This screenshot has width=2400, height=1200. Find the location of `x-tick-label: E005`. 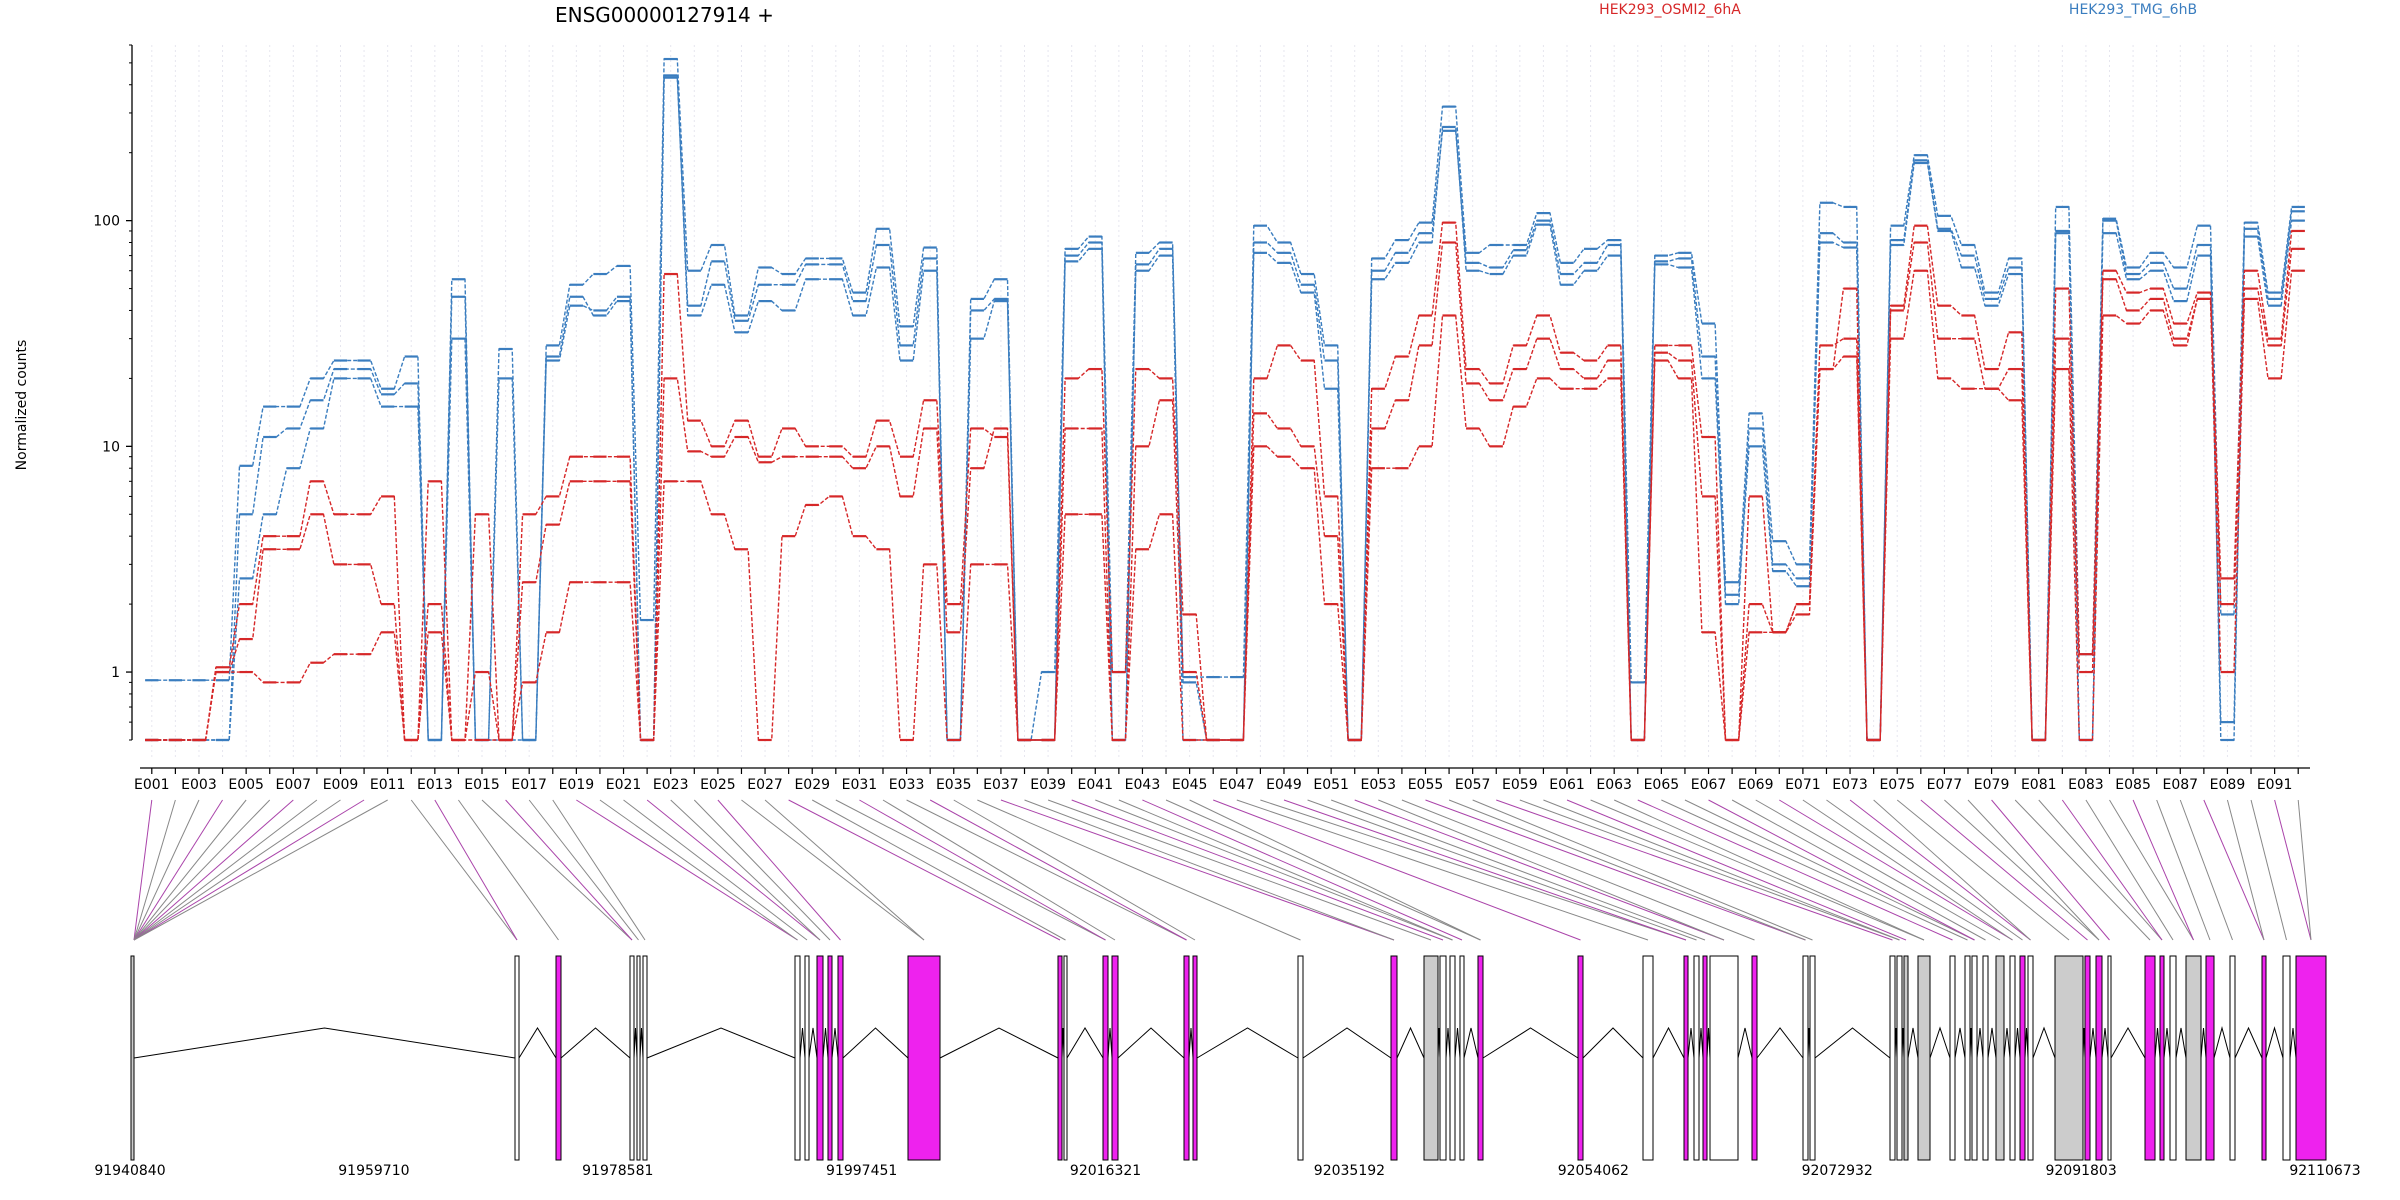

x-tick-label: E005 is located at coordinates (246, 785).